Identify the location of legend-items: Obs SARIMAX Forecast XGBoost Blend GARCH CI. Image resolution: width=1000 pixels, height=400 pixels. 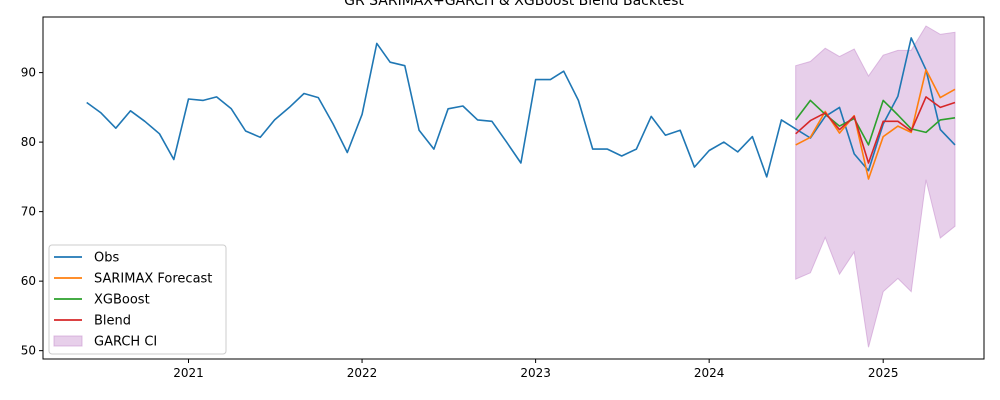
(132, 300).